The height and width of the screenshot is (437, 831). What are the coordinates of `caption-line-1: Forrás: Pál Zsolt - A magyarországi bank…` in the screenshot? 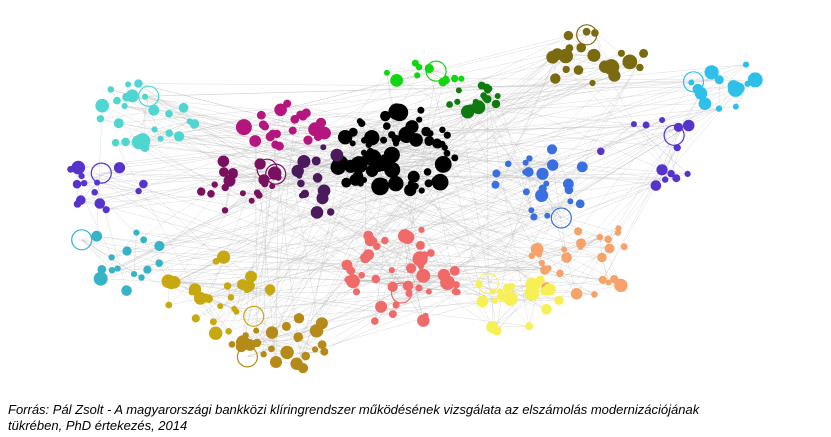 It's located at (354, 409).